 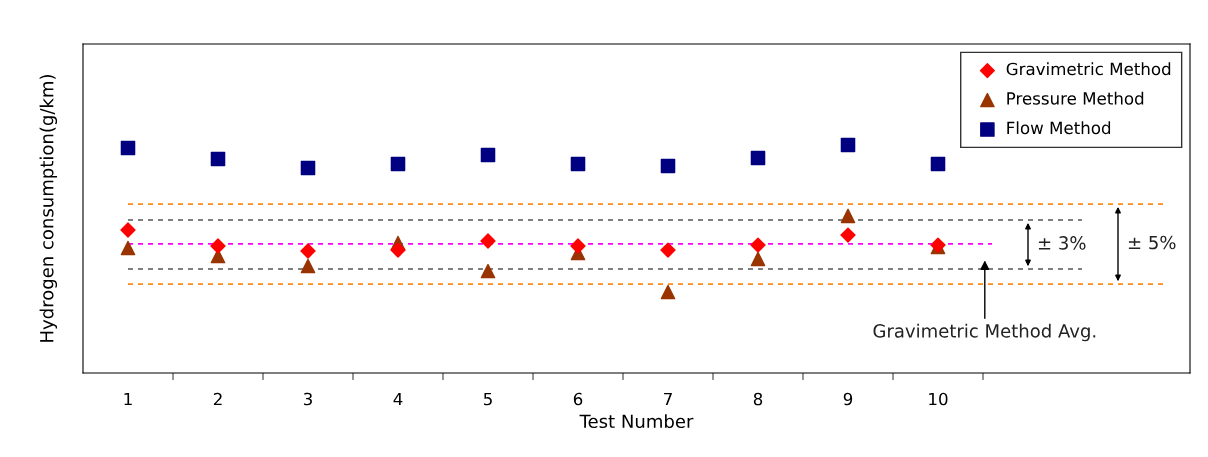 I want to click on x-axis-title: Test Number, so click(x=636, y=421).